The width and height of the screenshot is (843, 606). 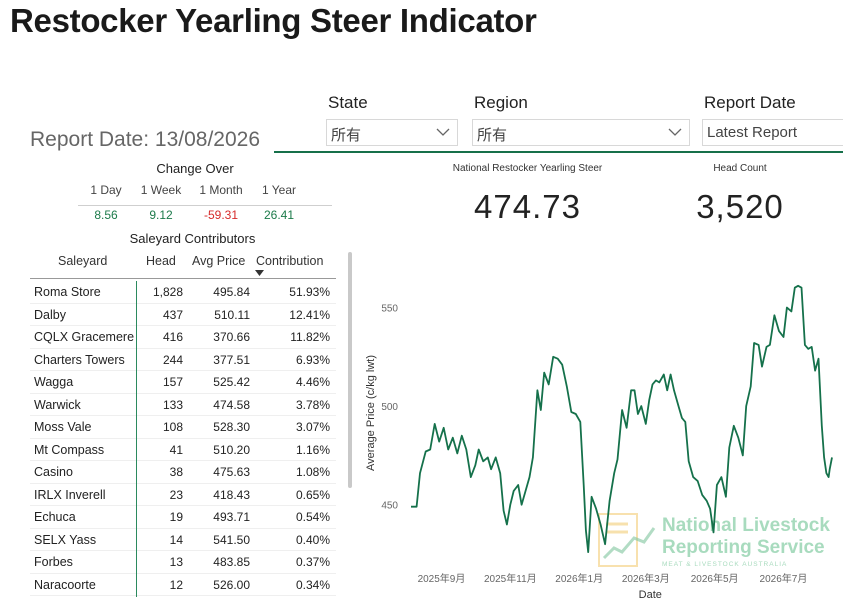 I want to click on head-cell: 38, so click(x=176, y=472).